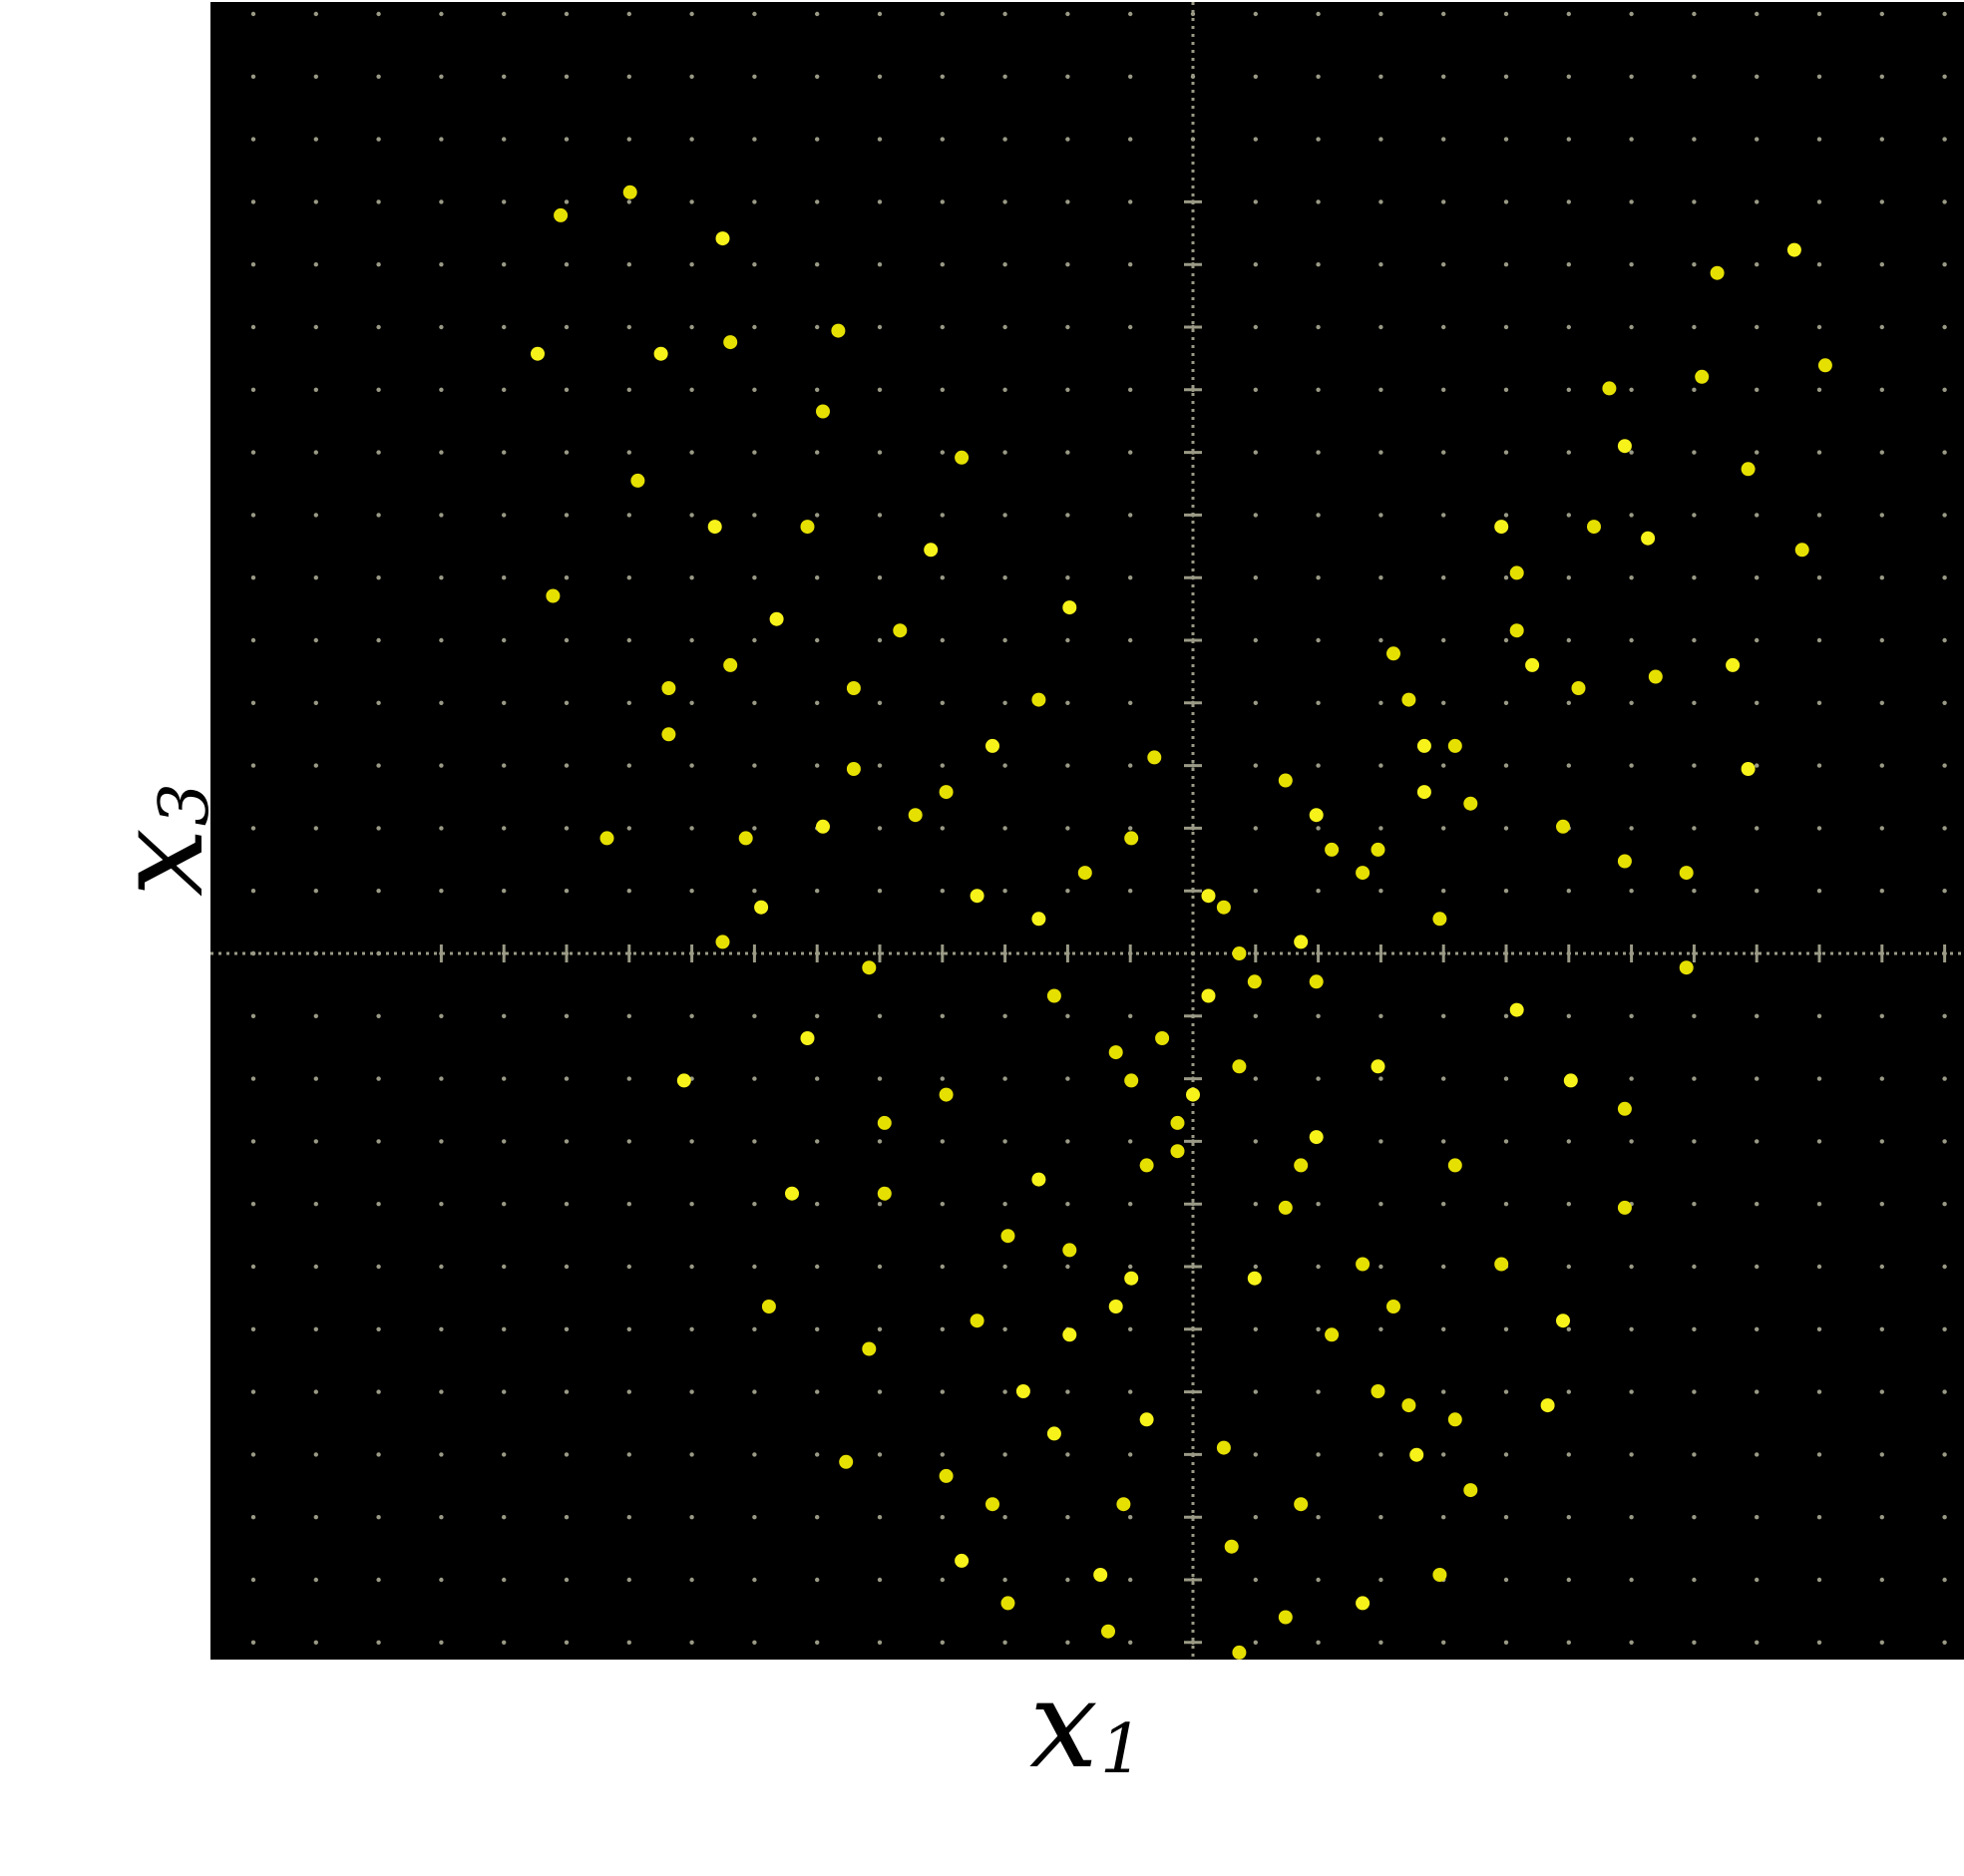  What do you see at coordinates (1086, 1724) in the screenshot?
I see `x-axis-label: x1` at bounding box center [1086, 1724].